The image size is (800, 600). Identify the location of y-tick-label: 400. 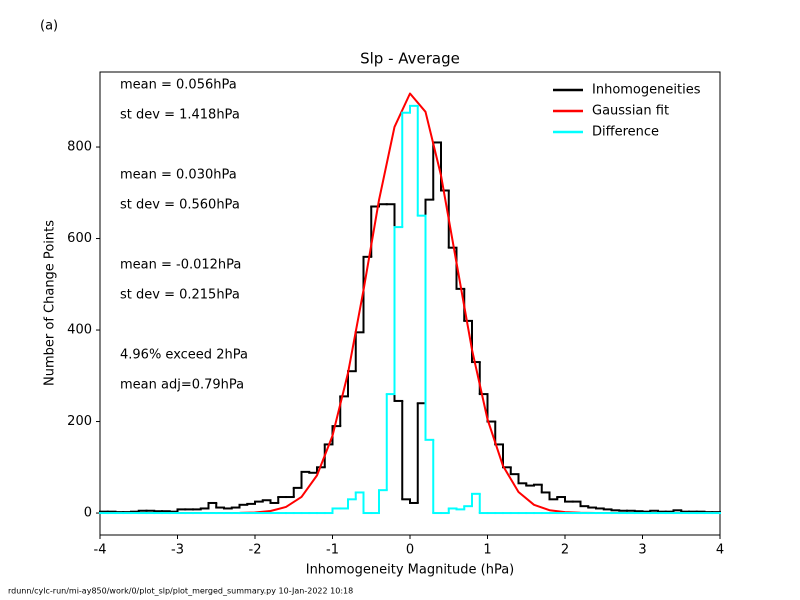
(79, 330).